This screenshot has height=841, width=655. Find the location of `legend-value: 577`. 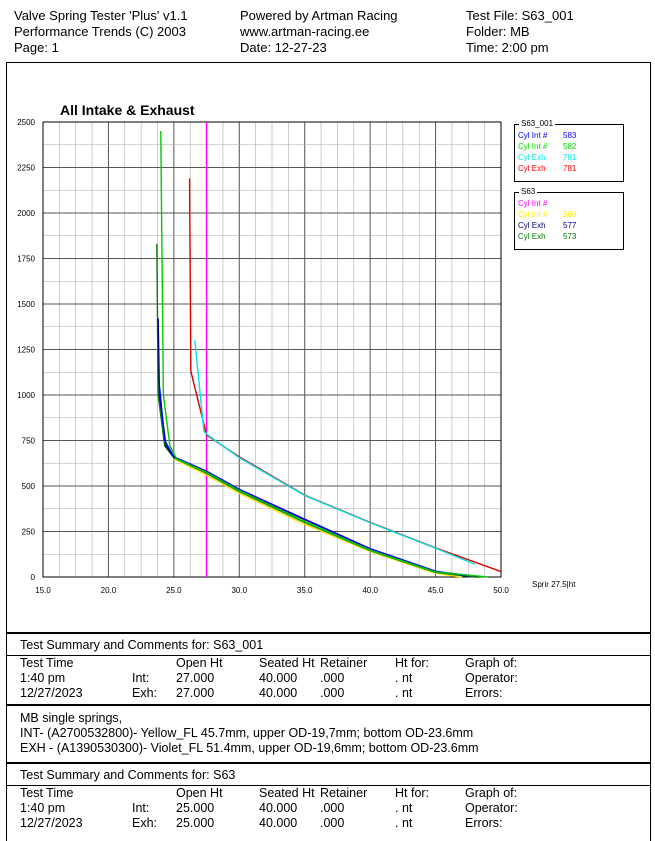

legend-value: 577 is located at coordinates (570, 225).